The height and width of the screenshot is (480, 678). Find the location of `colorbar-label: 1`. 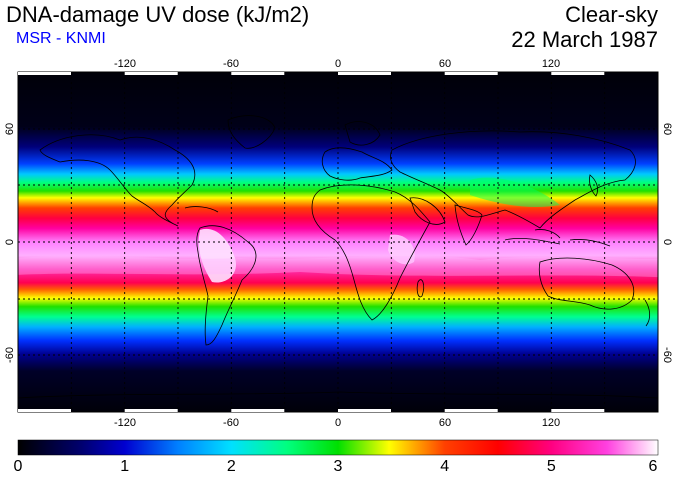

colorbar-label: 1 is located at coordinates (125, 466).